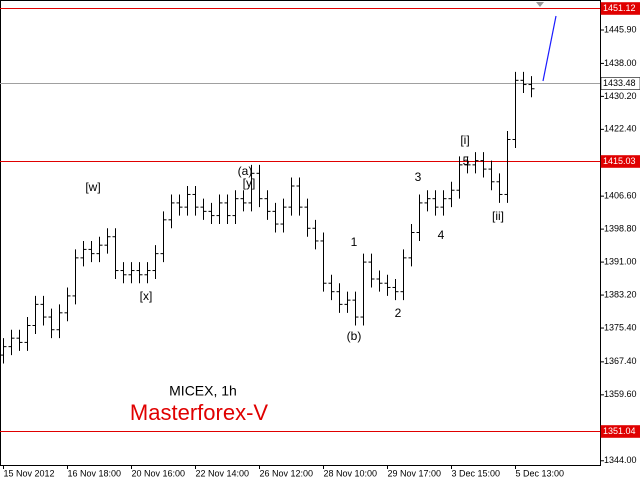 This screenshot has width=640, height=480. What do you see at coordinates (466, 161) in the screenshot?
I see `wave-label: 5` at bounding box center [466, 161].